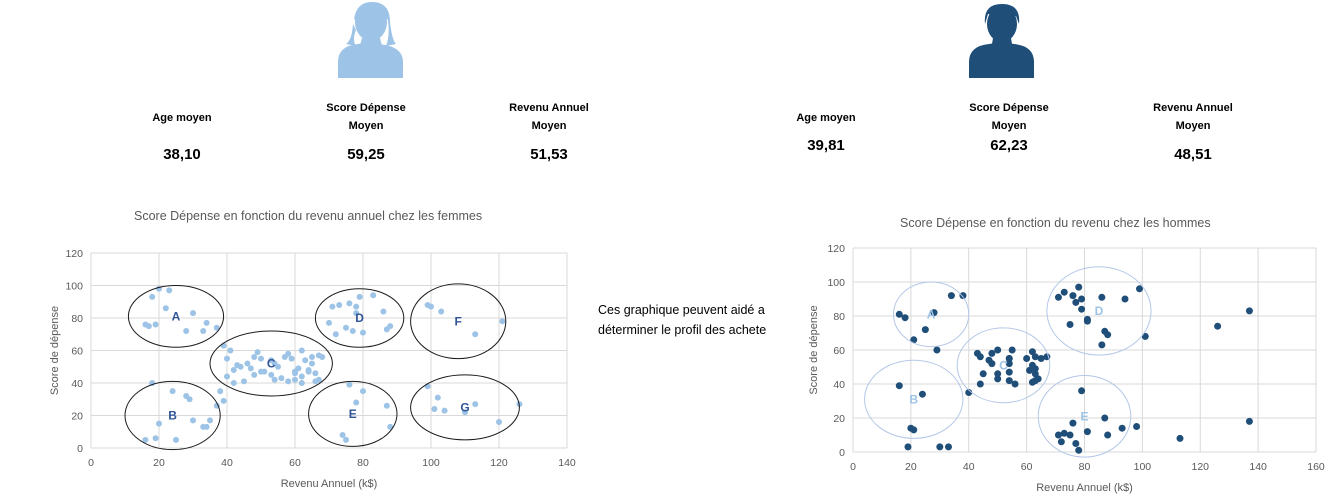 This screenshot has height=502, width=1341. I want to click on y-tick-label: 0, so click(80, 449).